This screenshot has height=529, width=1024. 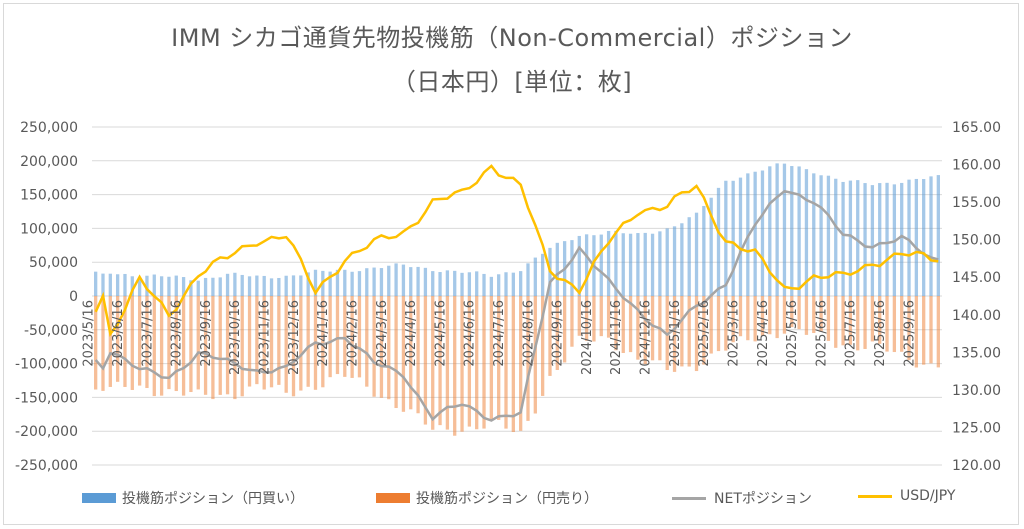 I want to click on x-axis-tick-label: 2025/3/16, so click(x=733, y=333).